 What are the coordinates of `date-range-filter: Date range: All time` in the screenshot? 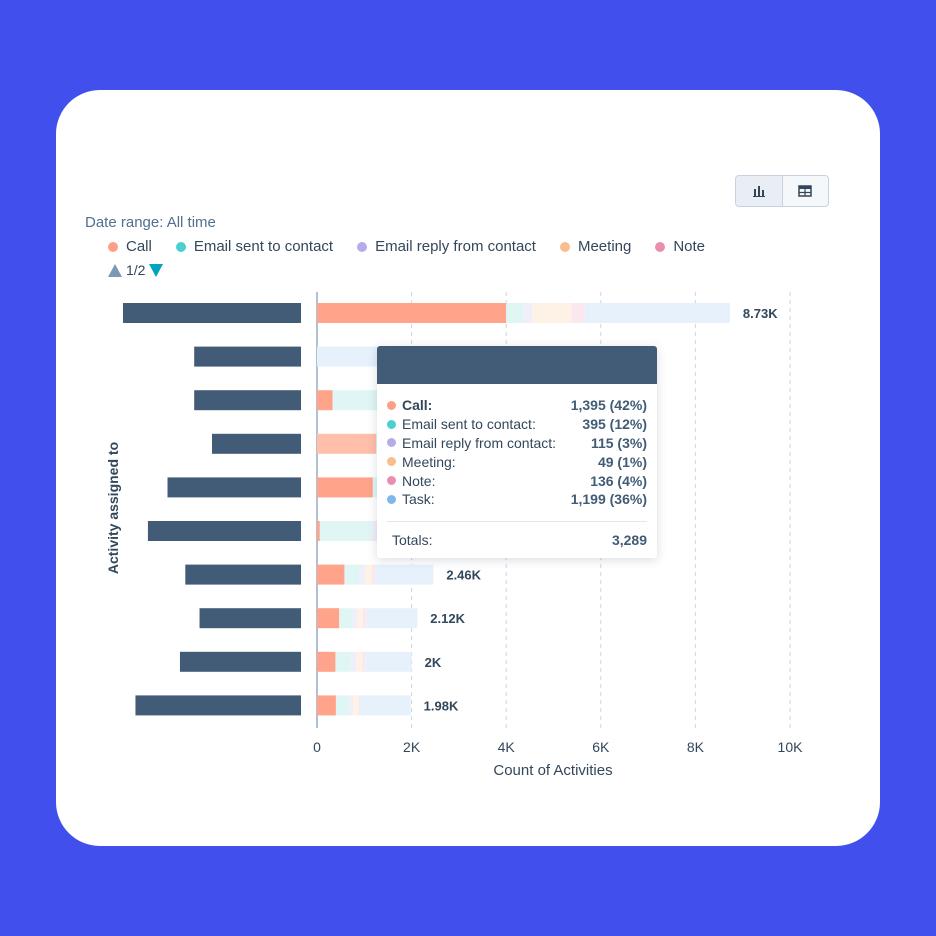 It's located at (150, 222).